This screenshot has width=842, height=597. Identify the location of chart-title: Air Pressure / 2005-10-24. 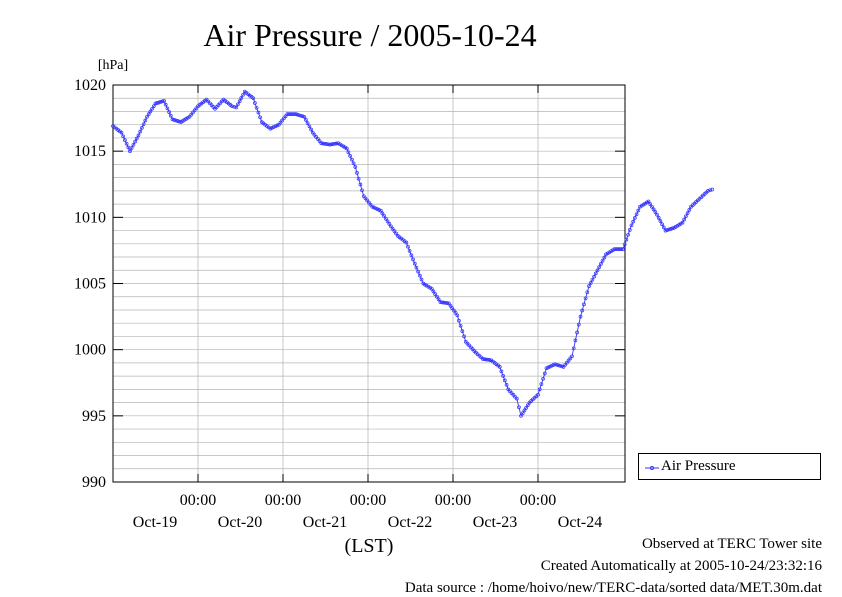
(369, 35).